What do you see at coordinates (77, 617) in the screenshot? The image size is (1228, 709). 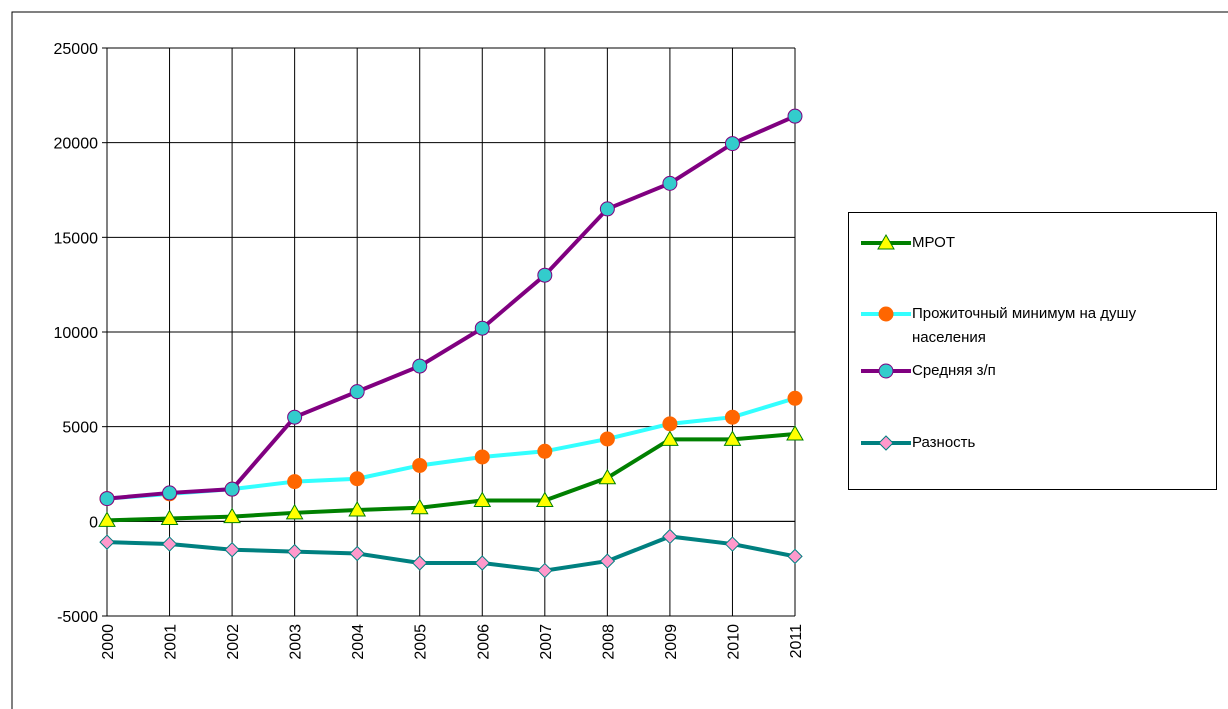 I see `y-tick-label: -5000` at bounding box center [77, 617].